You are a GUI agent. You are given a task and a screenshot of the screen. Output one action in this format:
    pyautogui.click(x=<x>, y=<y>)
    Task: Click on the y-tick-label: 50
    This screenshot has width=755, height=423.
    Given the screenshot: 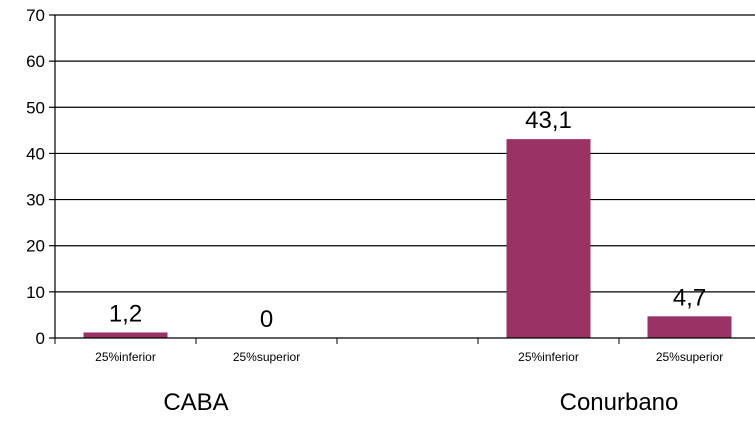 What is the action you would take?
    pyautogui.click(x=35, y=107)
    